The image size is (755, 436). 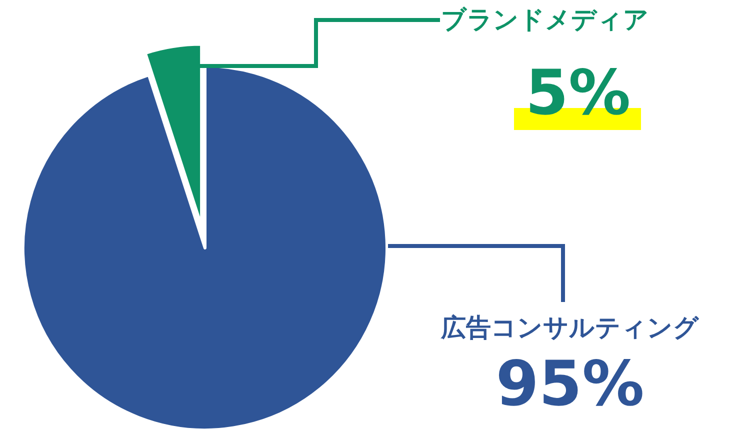 What do you see at coordinates (545, 19) in the screenshot?
I see `slice-label: ブランドメディア` at bounding box center [545, 19].